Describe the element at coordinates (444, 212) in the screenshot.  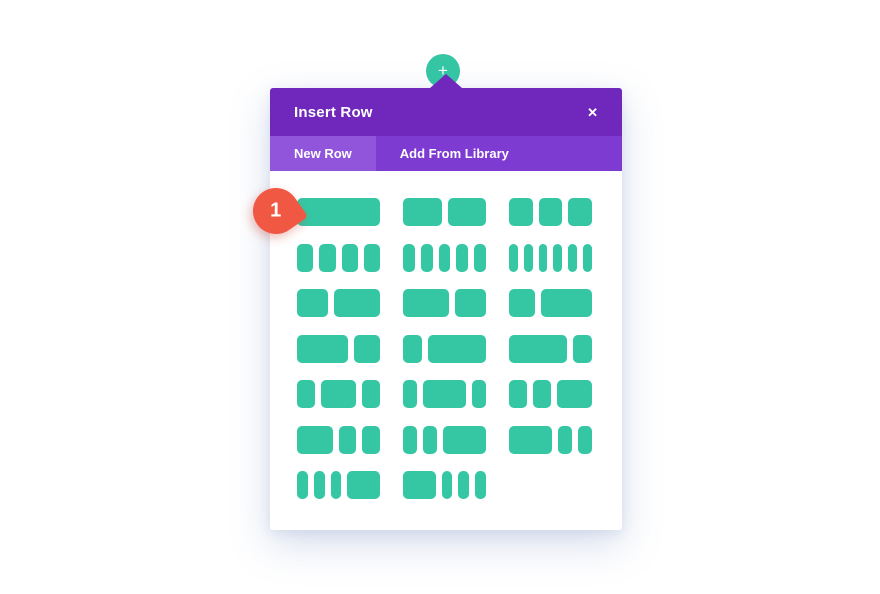
I see `row-layout-half-half` at that location.